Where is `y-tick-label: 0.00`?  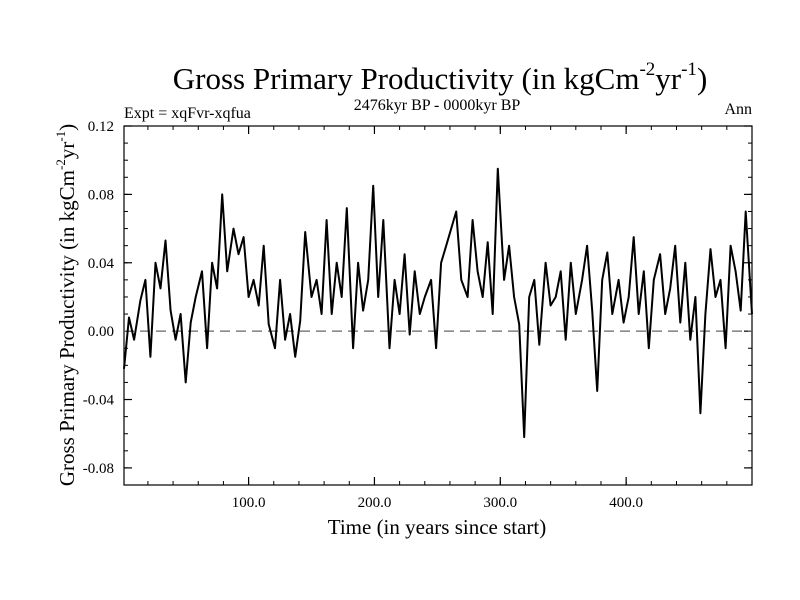 y-tick-label: 0.00 is located at coordinates (101, 332).